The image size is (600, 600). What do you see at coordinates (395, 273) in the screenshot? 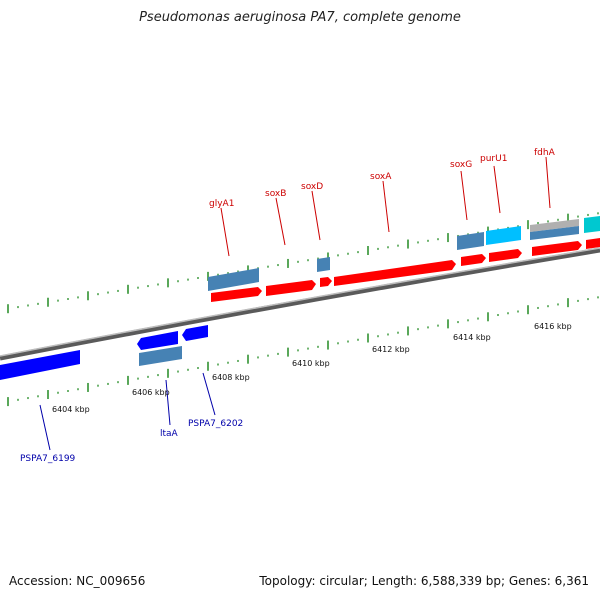
I see `gene-soxA` at bounding box center [395, 273].